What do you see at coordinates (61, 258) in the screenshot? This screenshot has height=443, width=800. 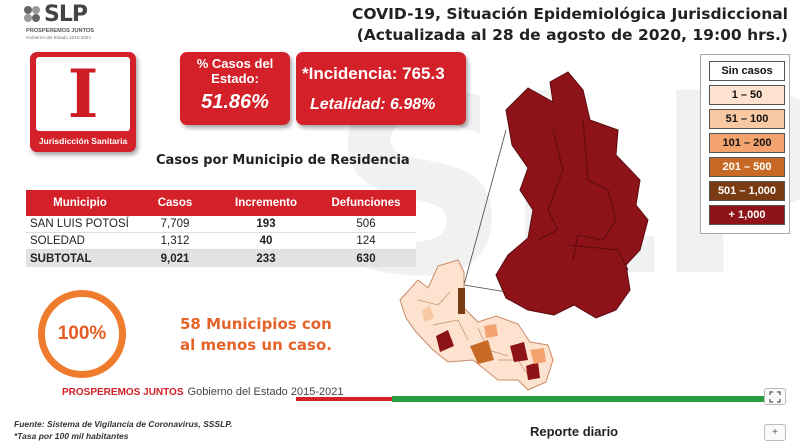 I see `cell-subtotal-label: SUBTOTAL` at bounding box center [61, 258].